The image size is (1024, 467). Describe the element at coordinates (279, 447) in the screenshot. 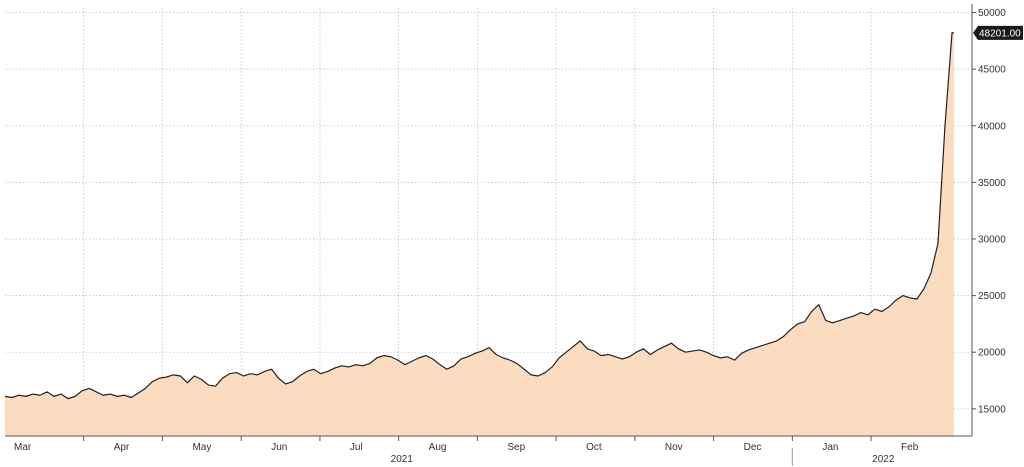

I see `x-month-label: Jun` at that location.